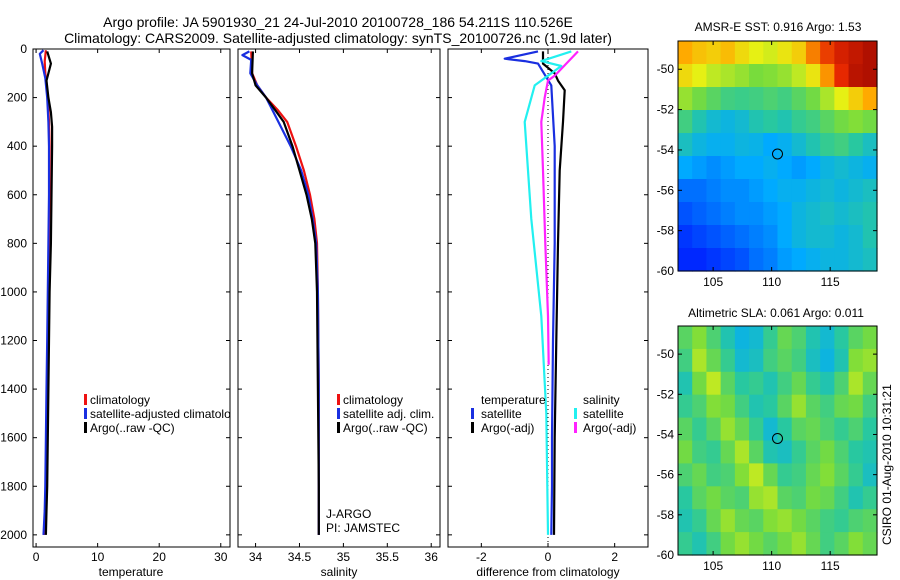 This screenshot has height=580, width=900. Describe the element at coordinates (713, 566) in the screenshot. I see `x-tick-label: 105` at that location.